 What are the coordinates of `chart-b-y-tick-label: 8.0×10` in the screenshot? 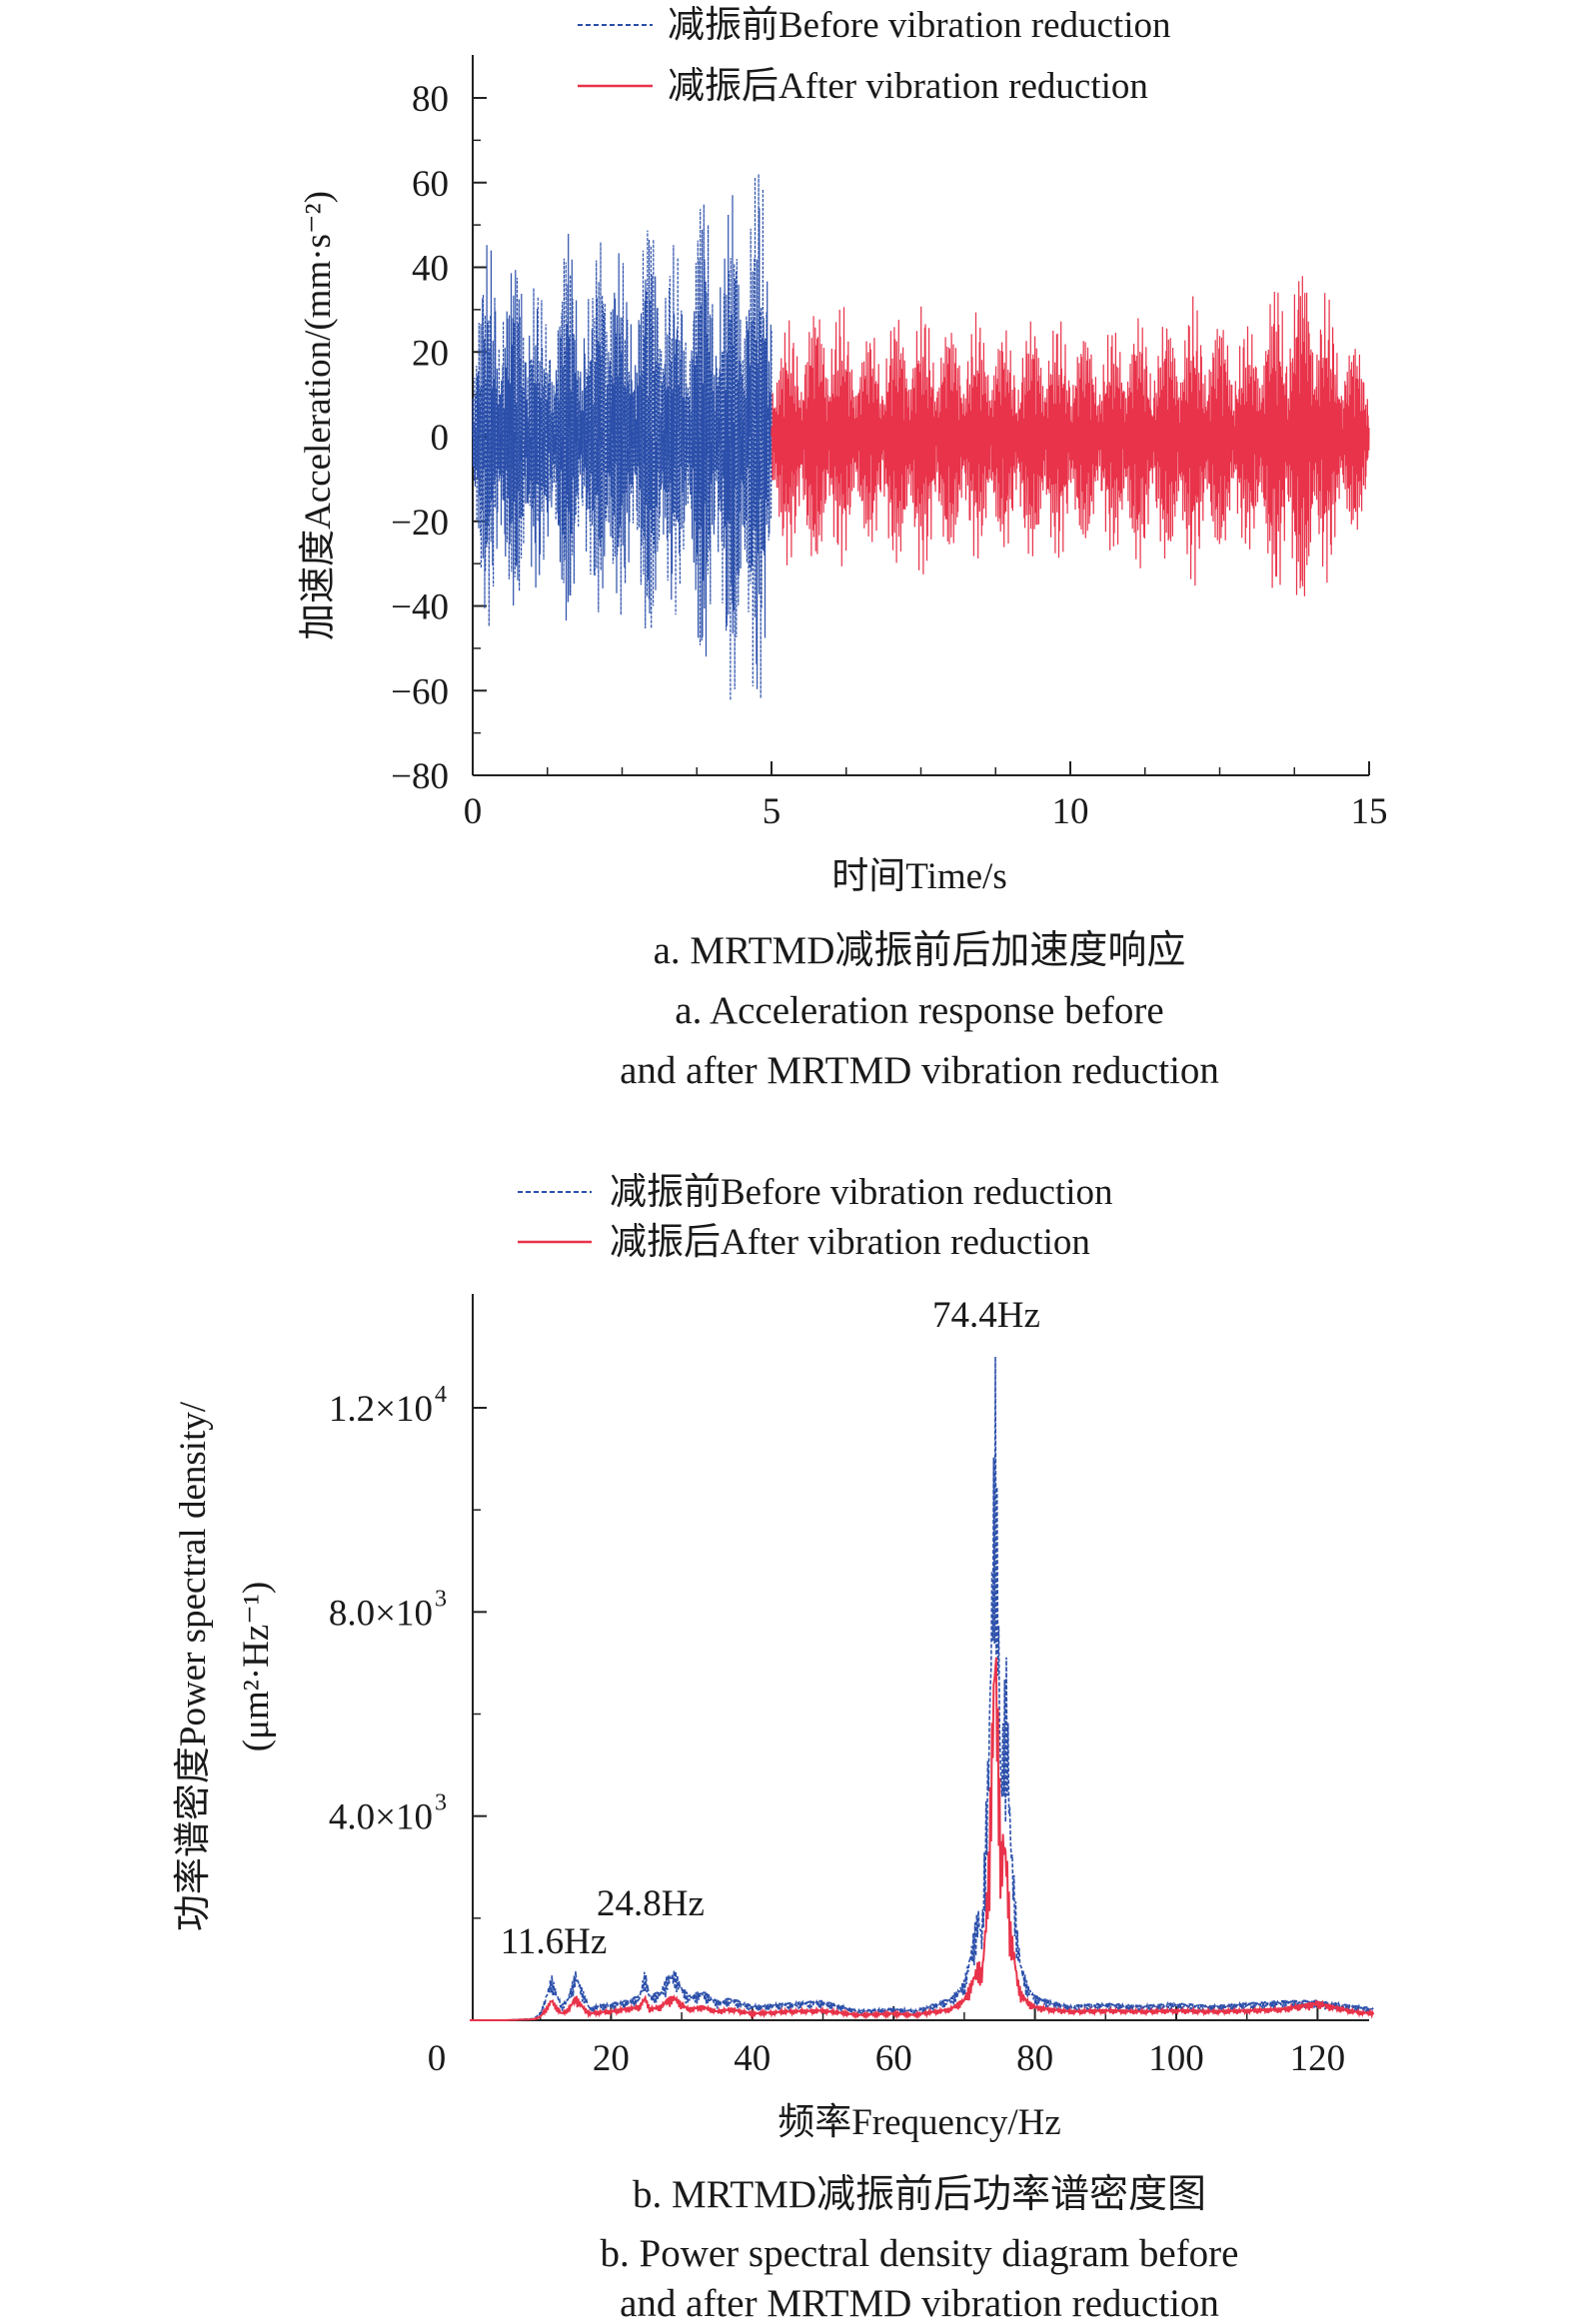 It's located at (381, 1613).